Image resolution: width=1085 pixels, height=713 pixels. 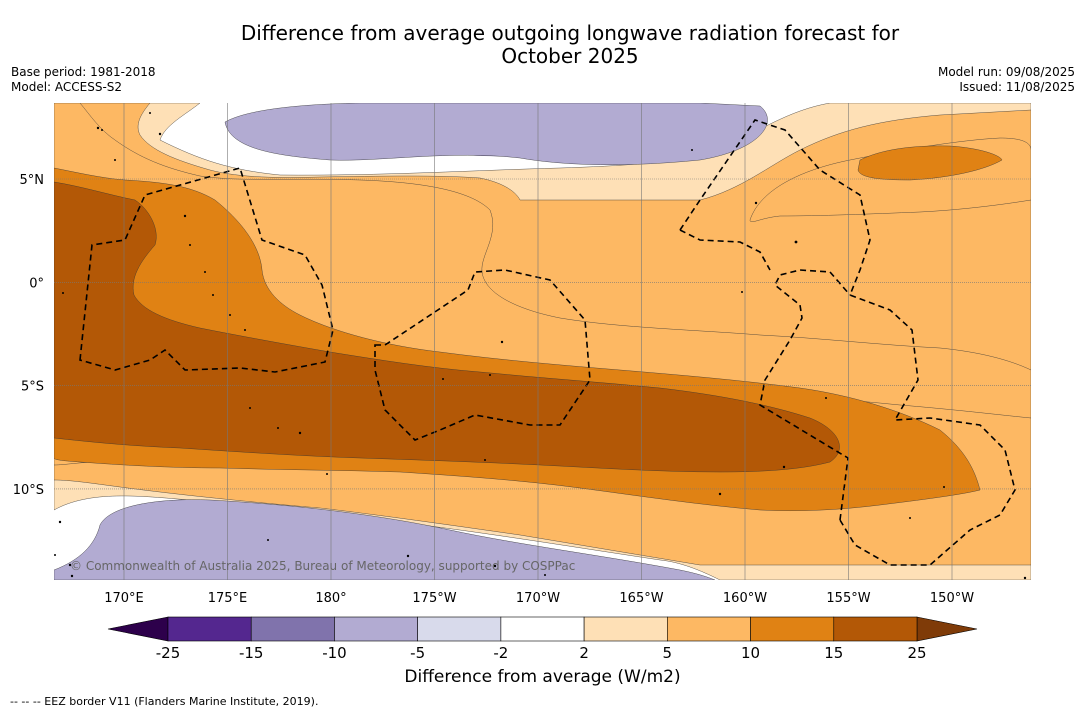 I want to click on run-info: Model run: 09/08/2025 Issued: 11/08/2025, so click(x=1006, y=80).